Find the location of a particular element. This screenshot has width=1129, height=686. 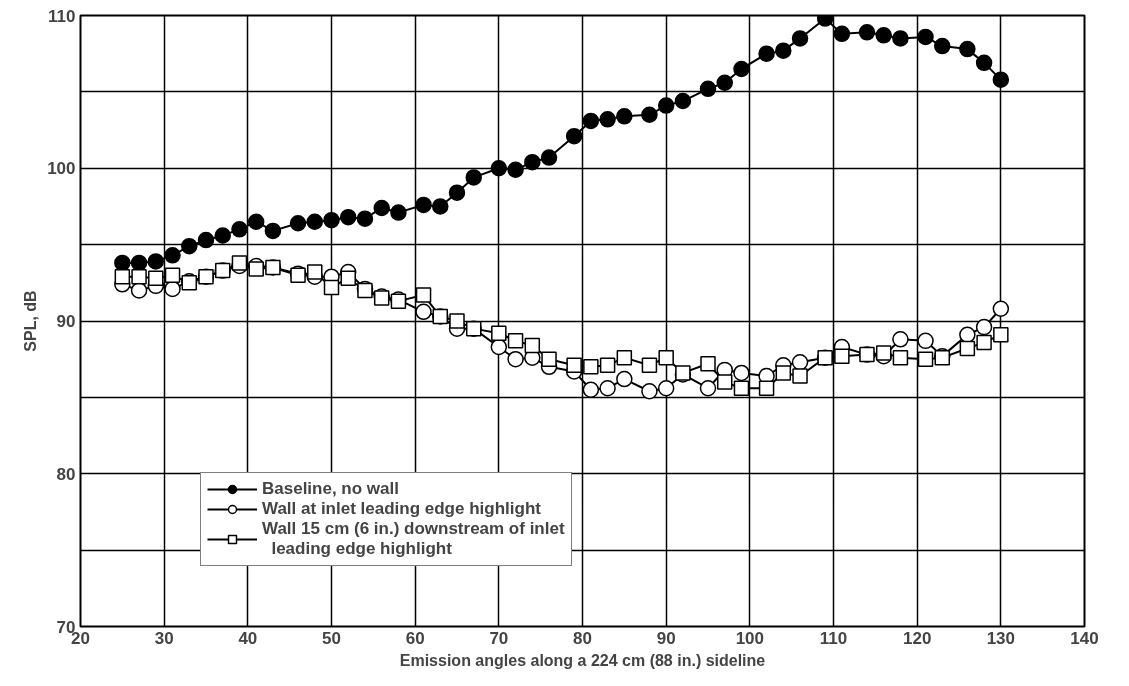

x-tick-label: 30 is located at coordinates (164, 638).